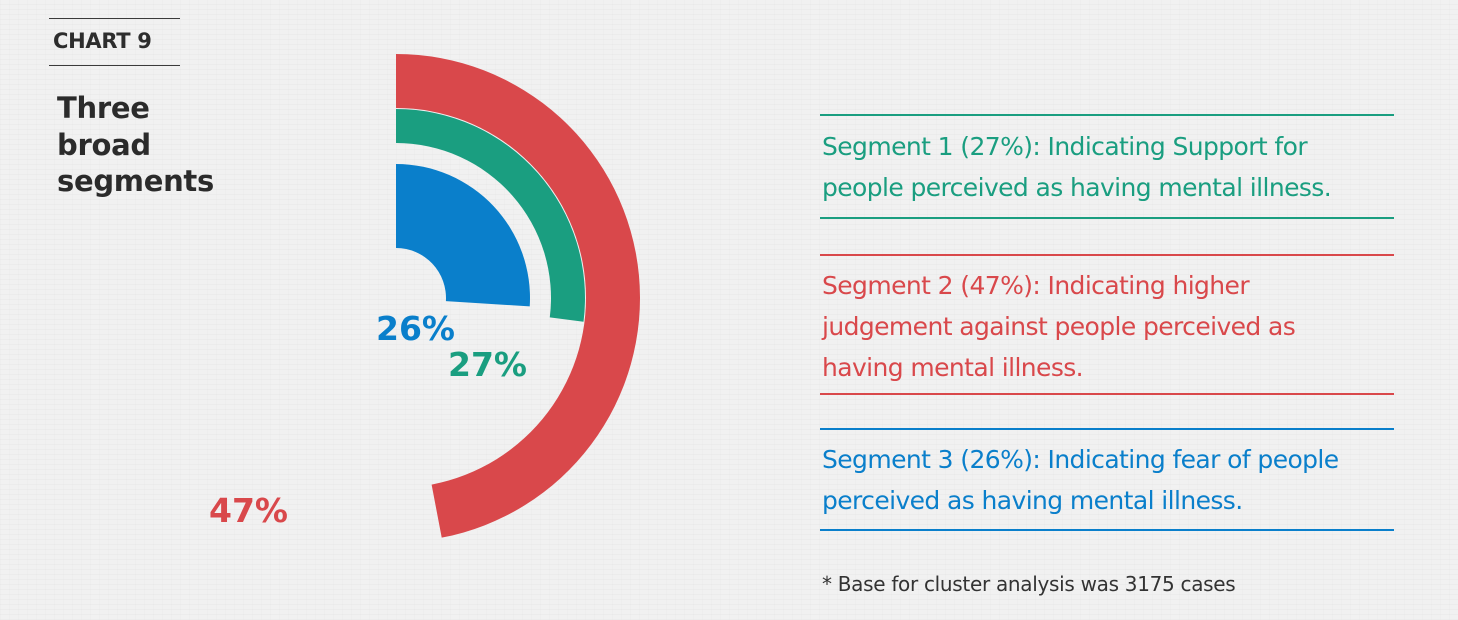  What do you see at coordinates (1036, 285) in the screenshot?
I see `legend-line: Segment 2 (47%): Indicating higher` at bounding box center [1036, 285].